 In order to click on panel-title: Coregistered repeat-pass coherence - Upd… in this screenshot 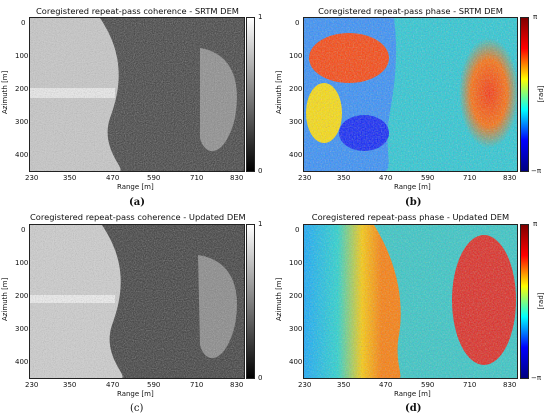, I will do `click(138, 217)`.